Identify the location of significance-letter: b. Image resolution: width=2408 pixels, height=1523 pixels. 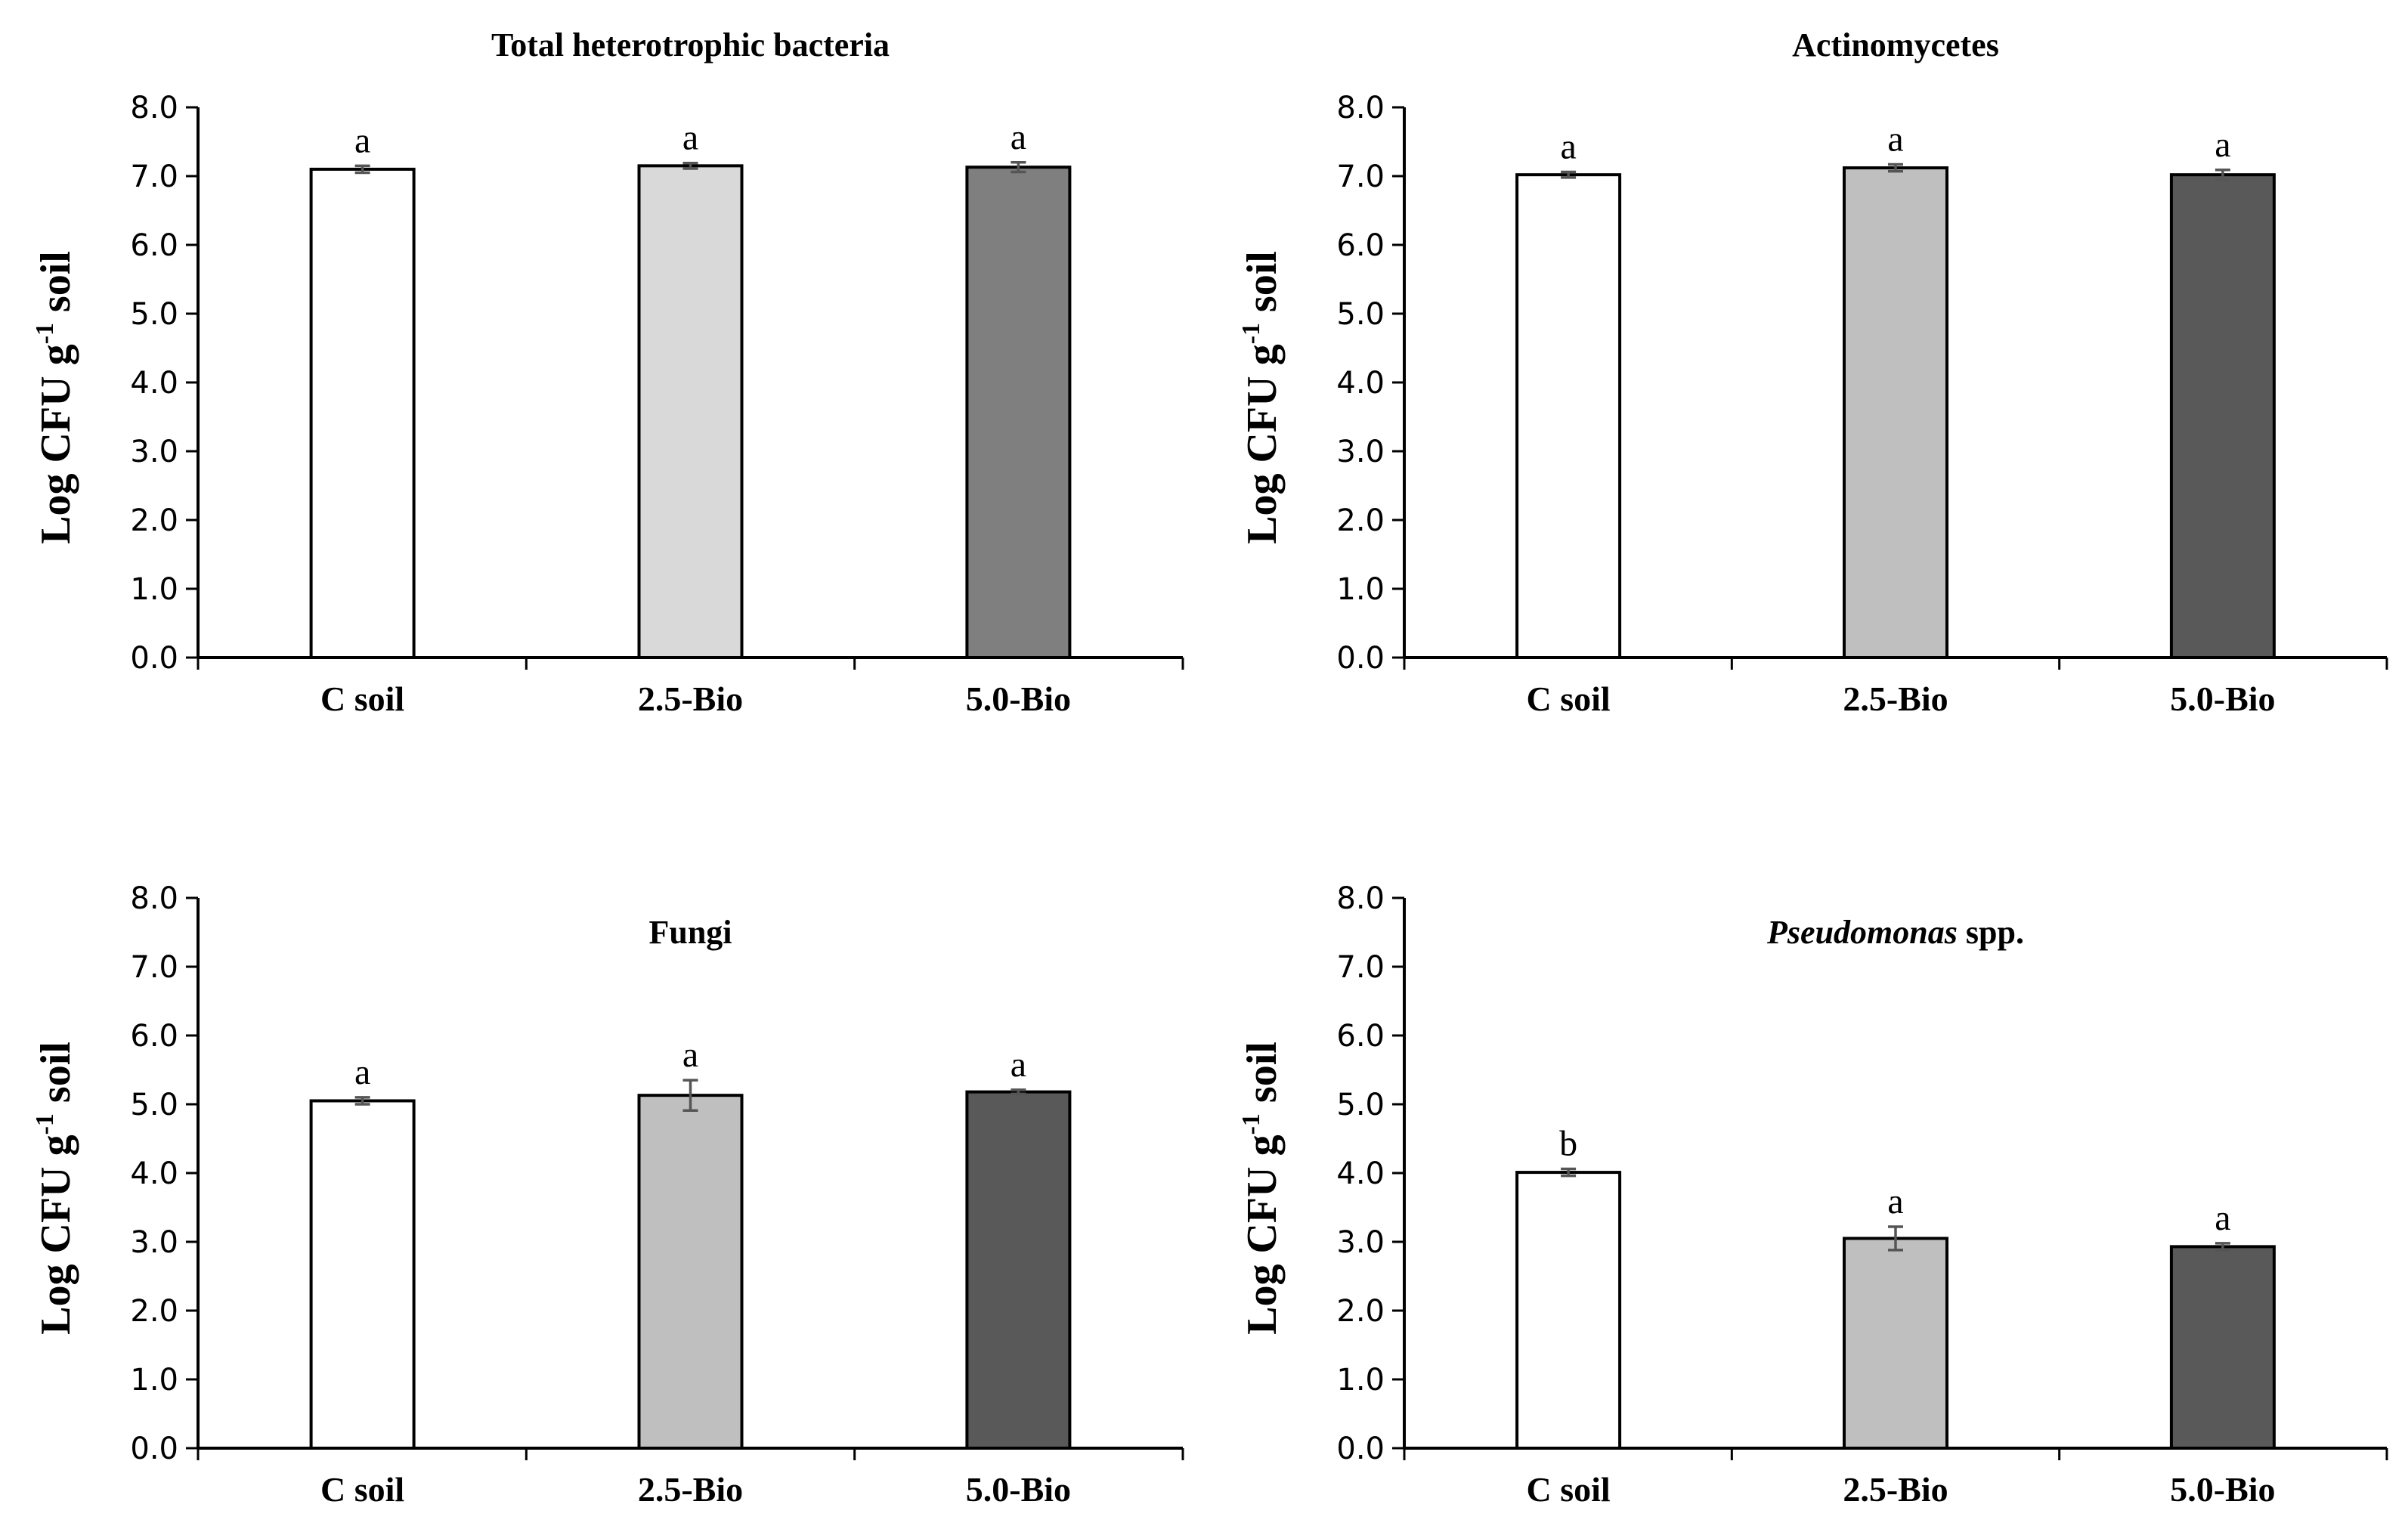
(1568, 1144).